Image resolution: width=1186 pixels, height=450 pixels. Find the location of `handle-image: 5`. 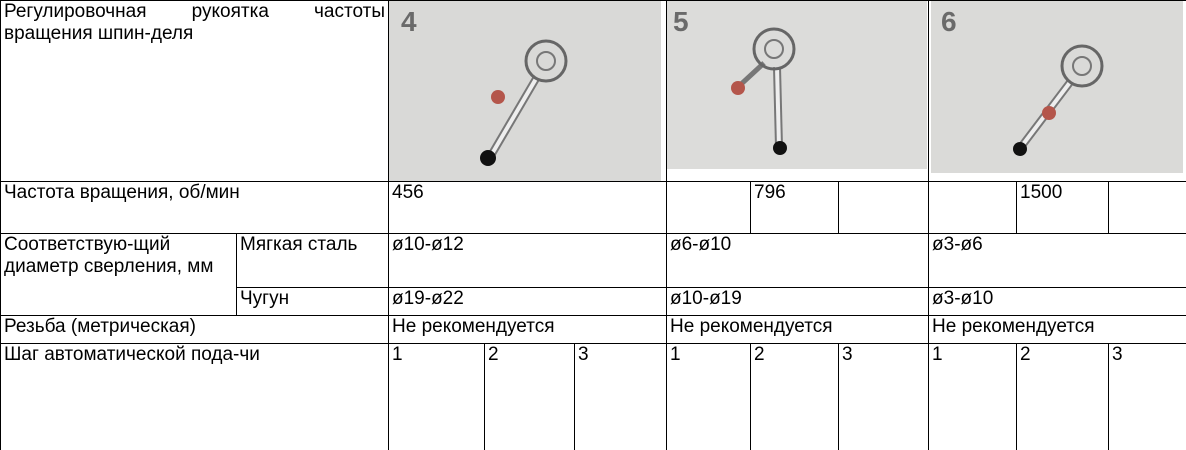

handle-image: 5 is located at coordinates (797, 85).